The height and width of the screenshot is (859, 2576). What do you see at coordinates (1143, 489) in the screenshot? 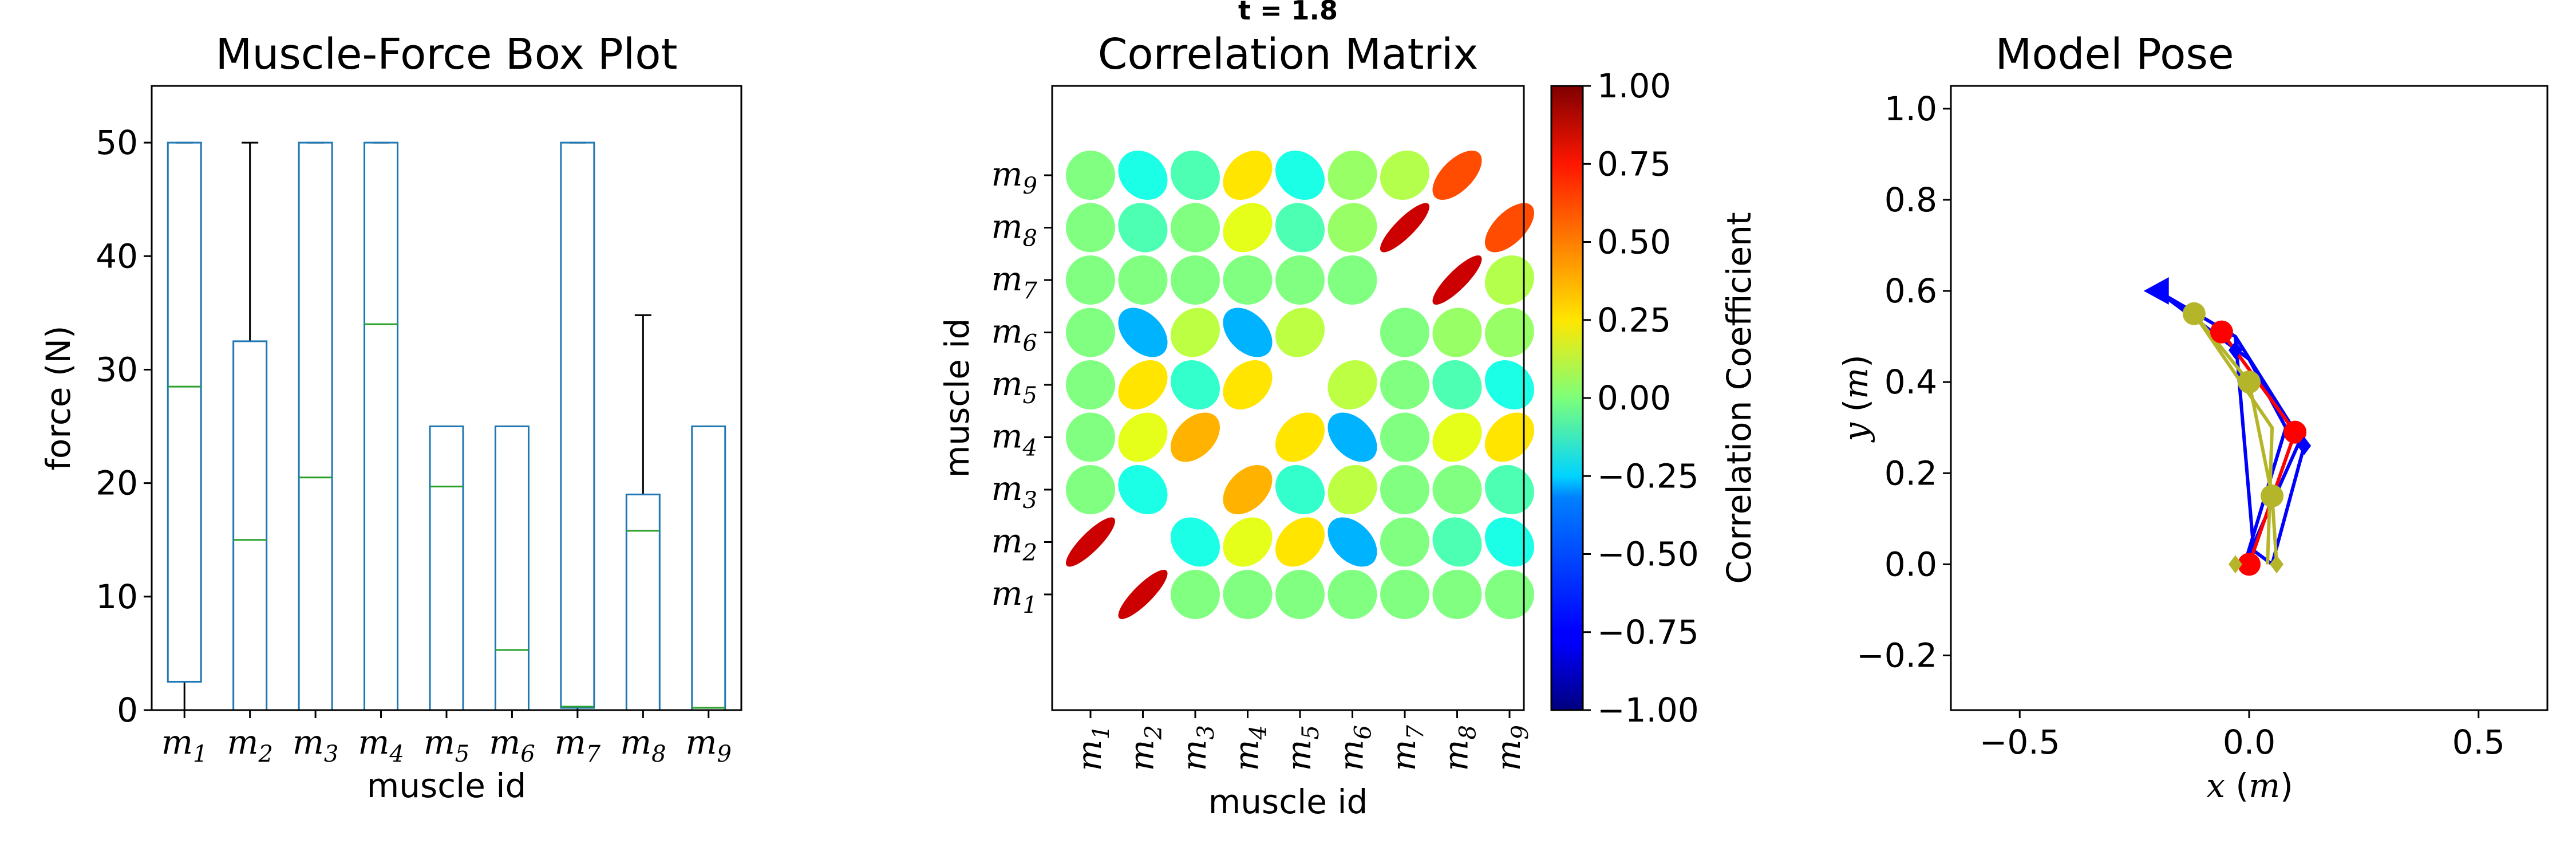
I see `corr-cell-m3-m2` at bounding box center [1143, 489].